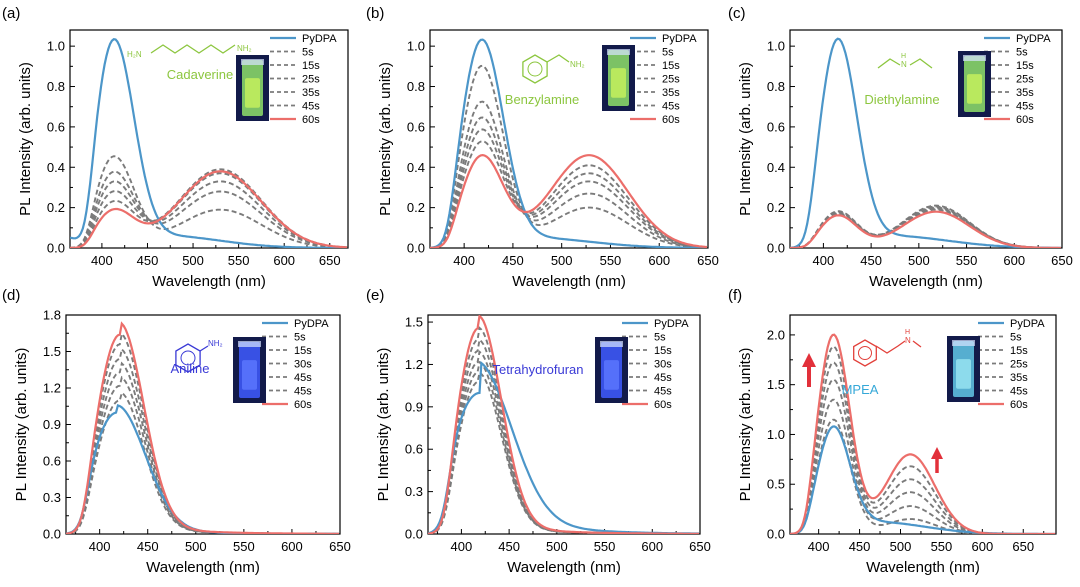 Image resolution: width=1080 pixels, height=587 pixels. Describe the element at coordinates (860, 546) in the screenshot. I see `x-tick-label: 450` at that location.